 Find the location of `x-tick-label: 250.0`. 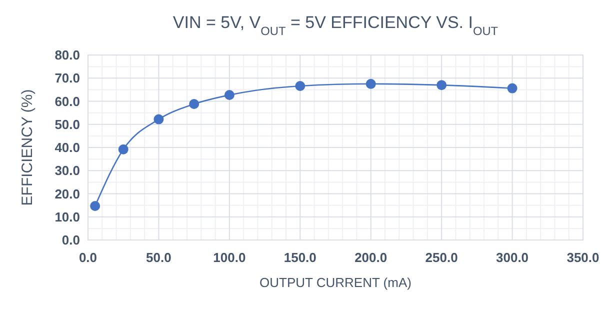

x-tick-label: 250.0 is located at coordinates (441, 257).